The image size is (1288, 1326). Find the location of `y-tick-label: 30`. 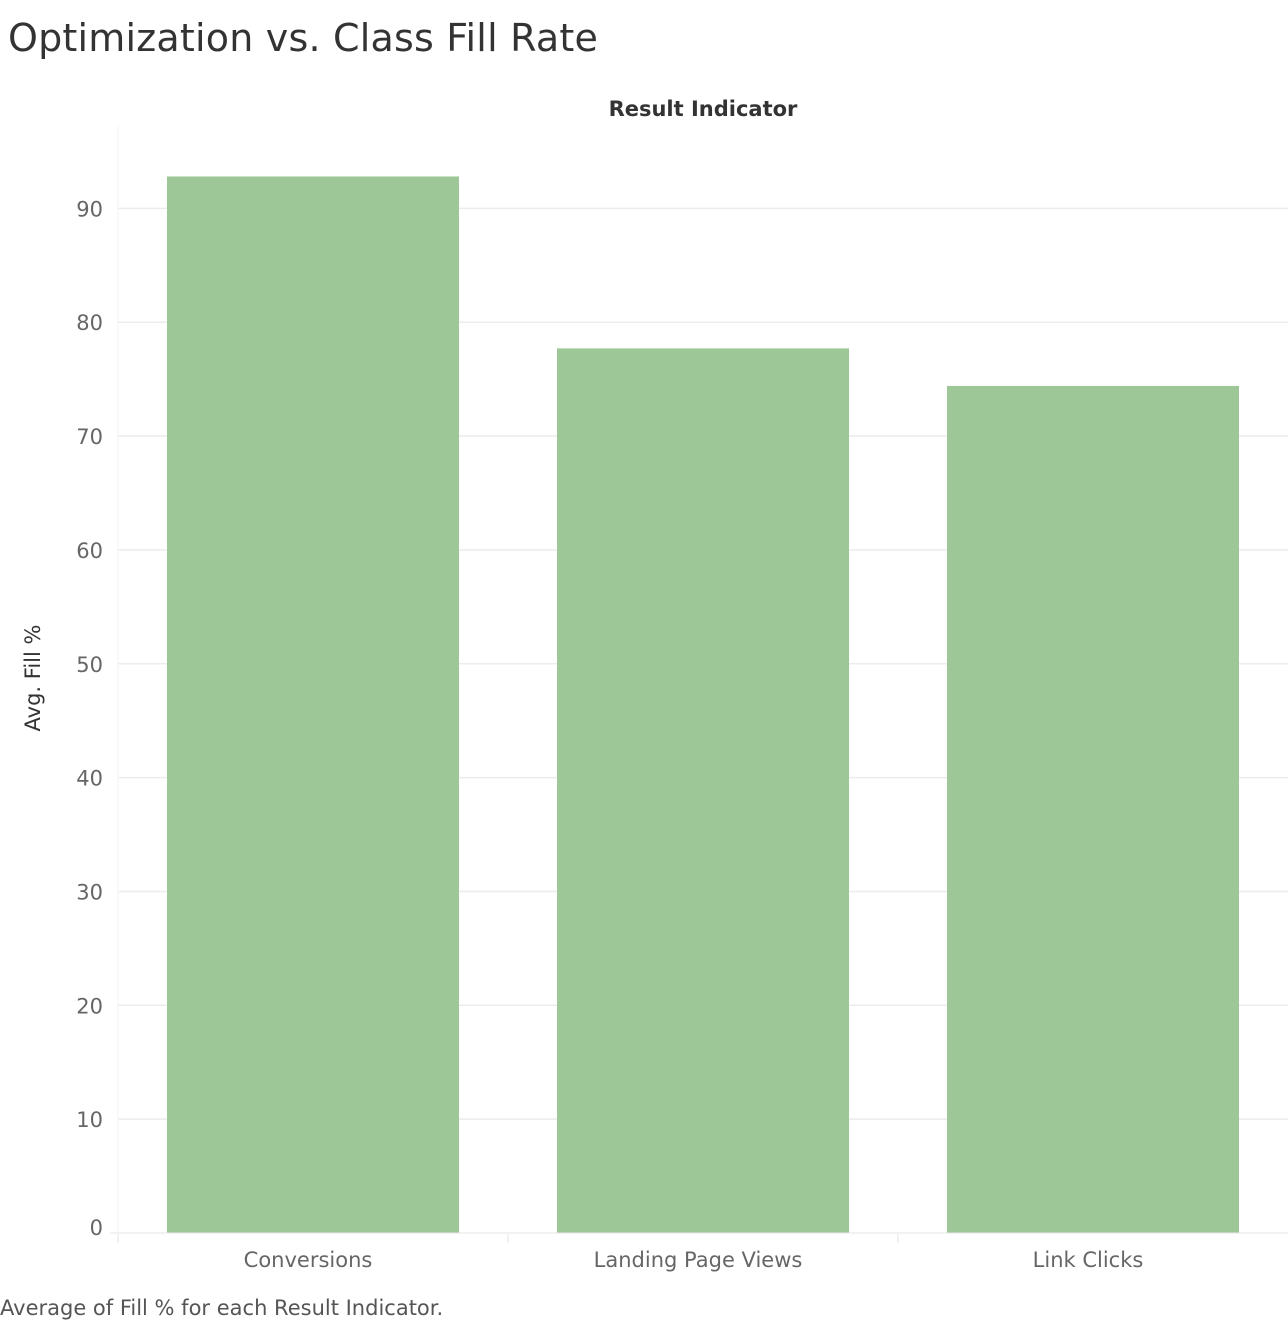

y-tick-label: 30 is located at coordinates (89, 892).